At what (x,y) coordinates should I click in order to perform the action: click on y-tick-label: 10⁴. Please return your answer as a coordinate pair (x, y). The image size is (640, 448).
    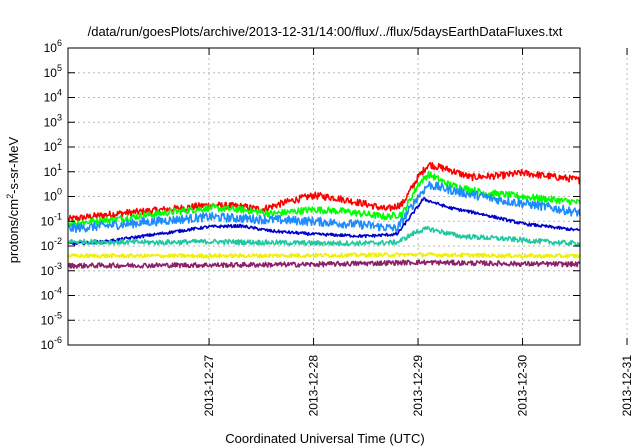
    Looking at the image, I should click on (53, 96).